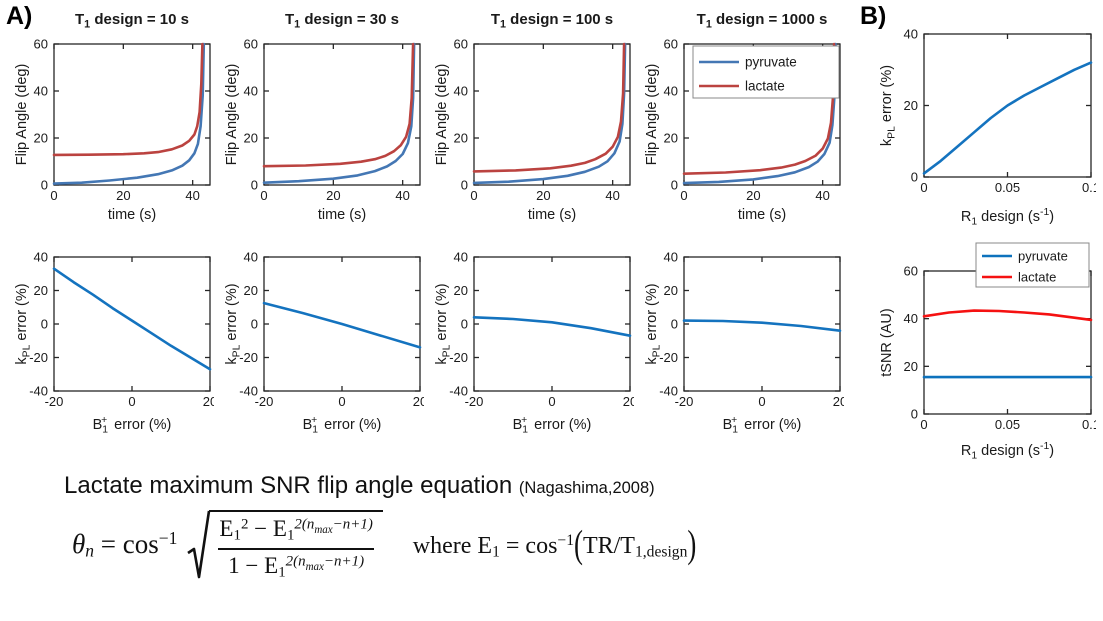 This screenshot has height=621, width=1103. I want to click on y-tick-label: -40, so click(668, 391).